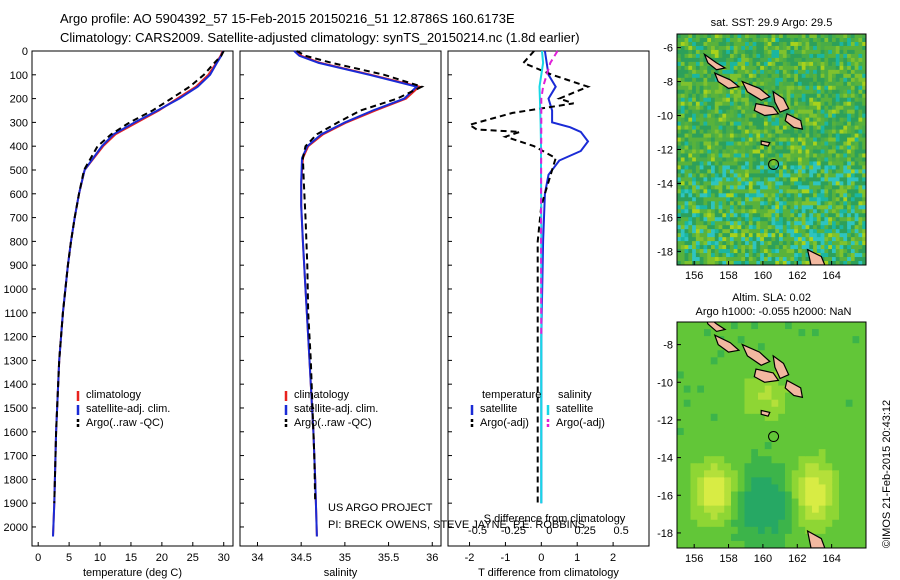 This screenshot has width=900, height=580. What do you see at coordinates (470, 558) in the screenshot?
I see `x-tick-label: -2` at bounding box center [470, 558].